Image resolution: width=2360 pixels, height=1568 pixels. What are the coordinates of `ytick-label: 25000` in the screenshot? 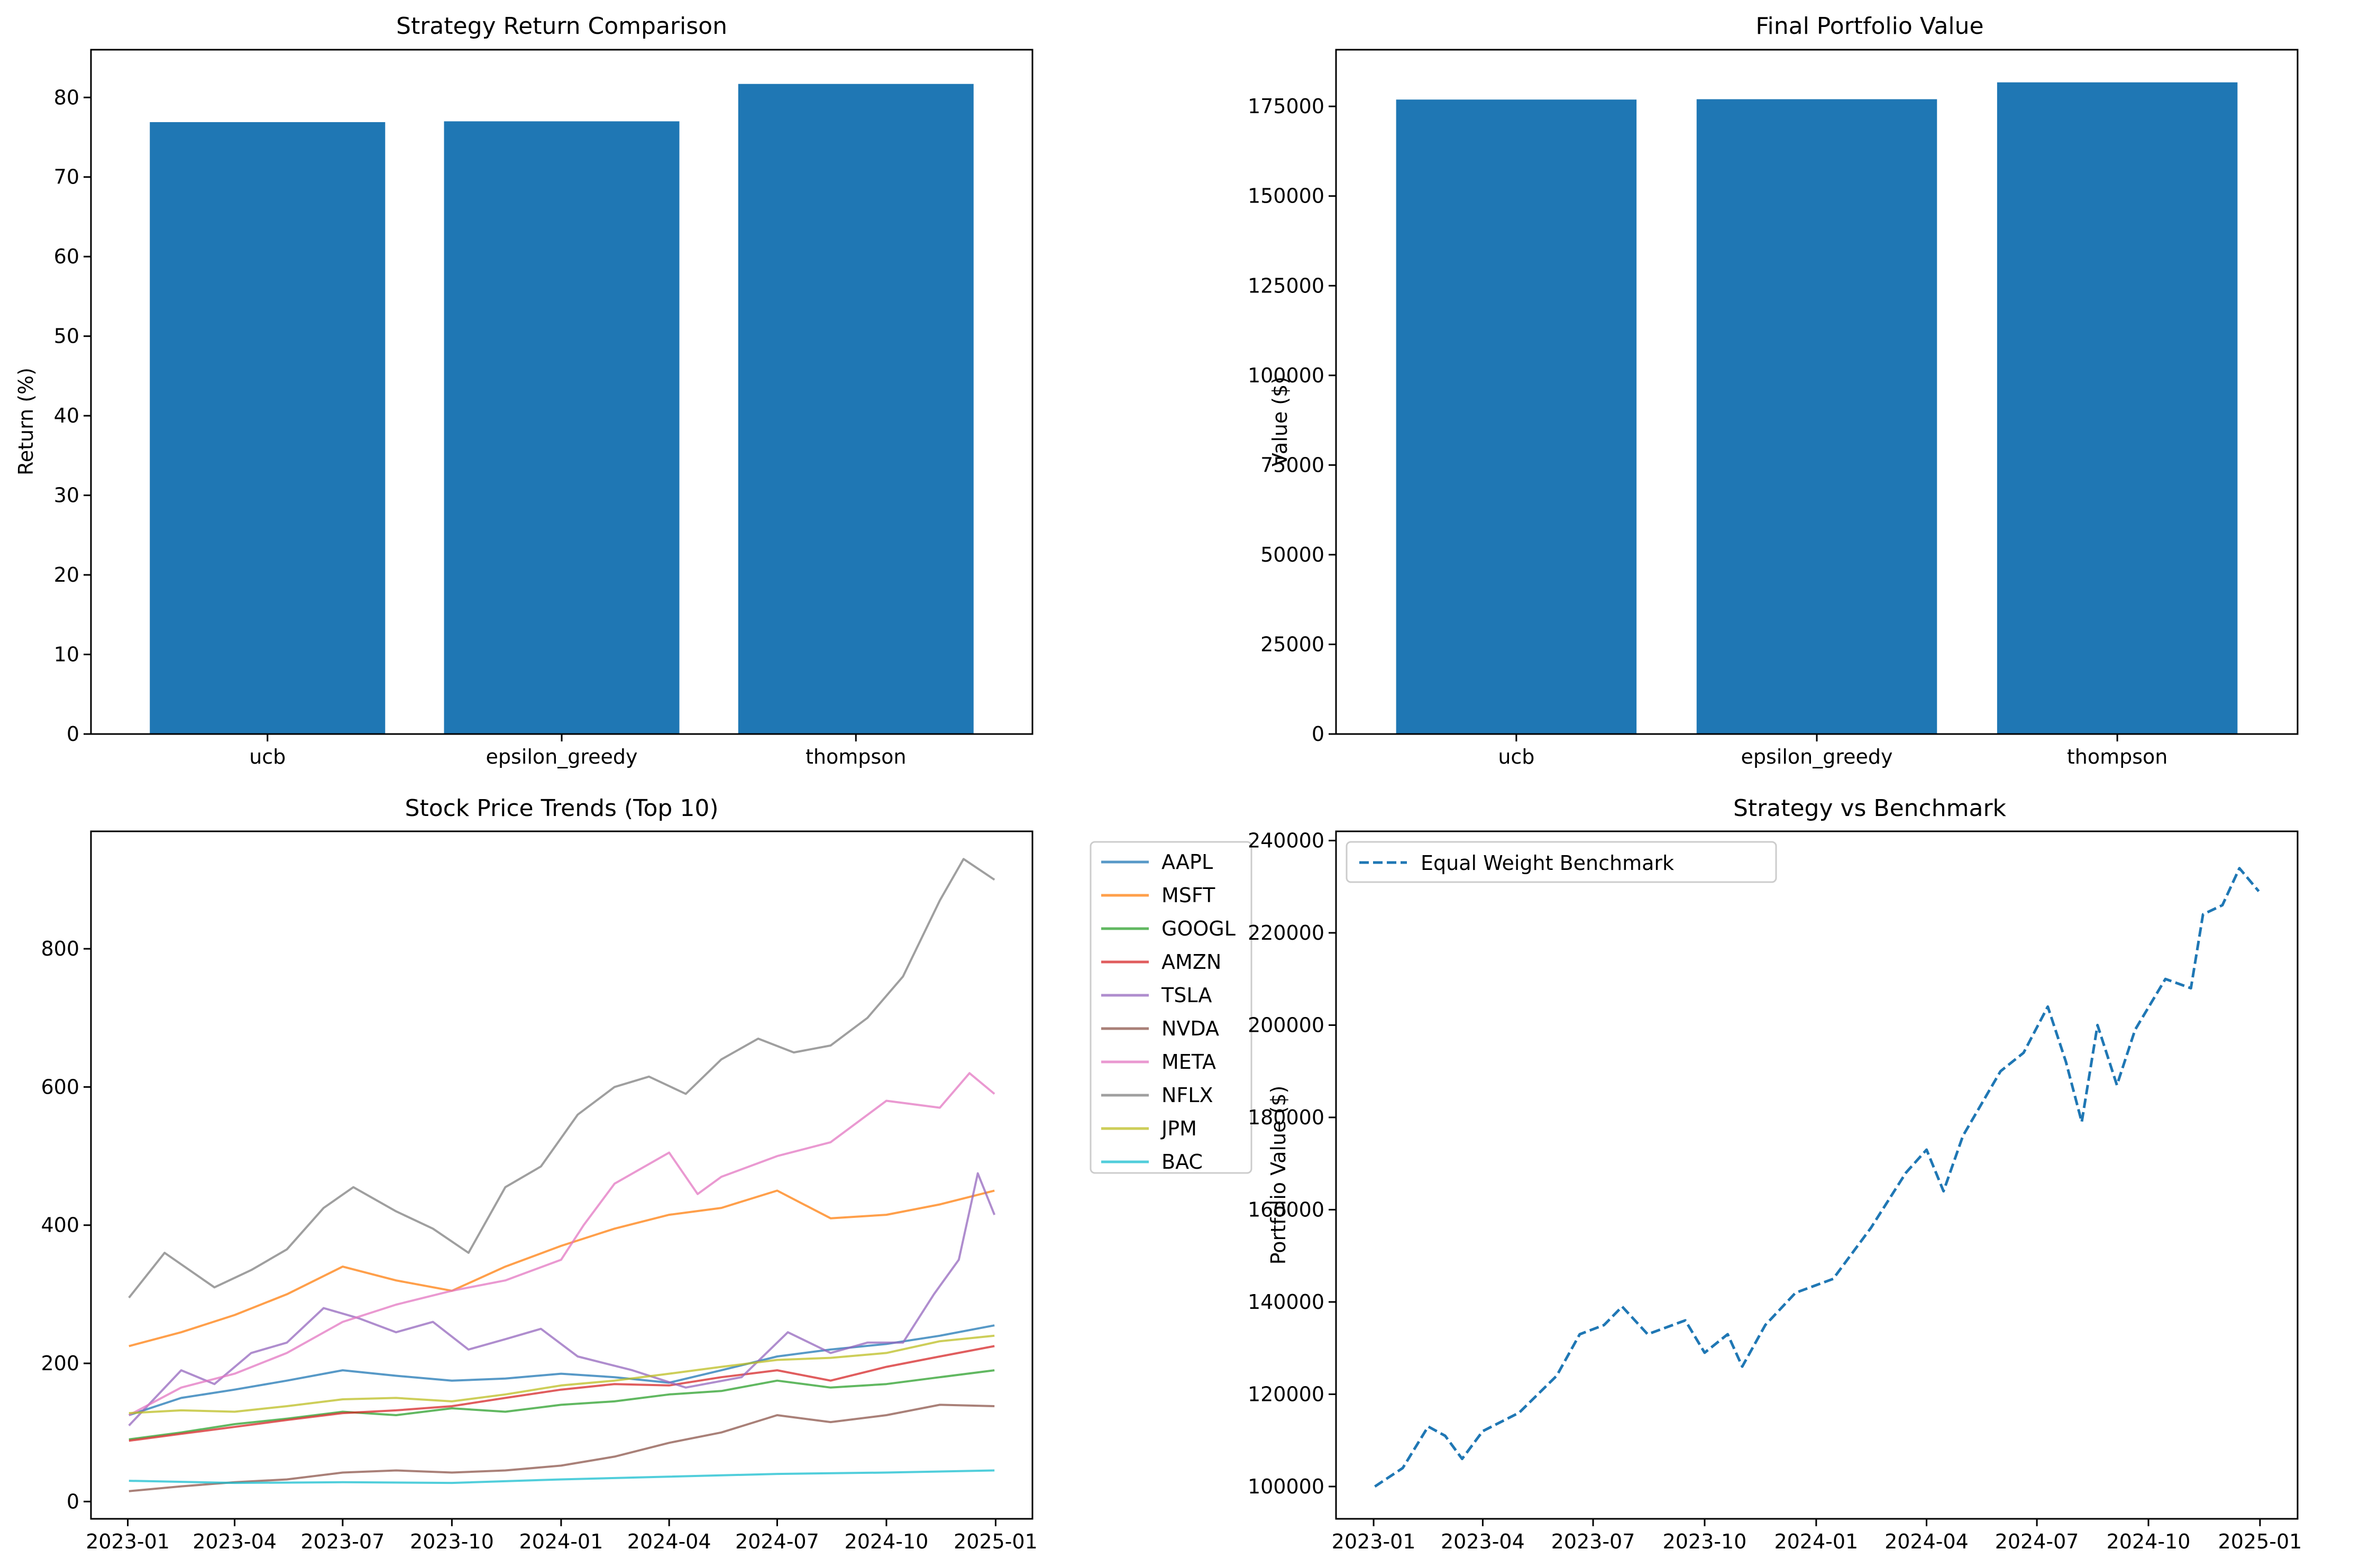 It's located at (1292, 644).